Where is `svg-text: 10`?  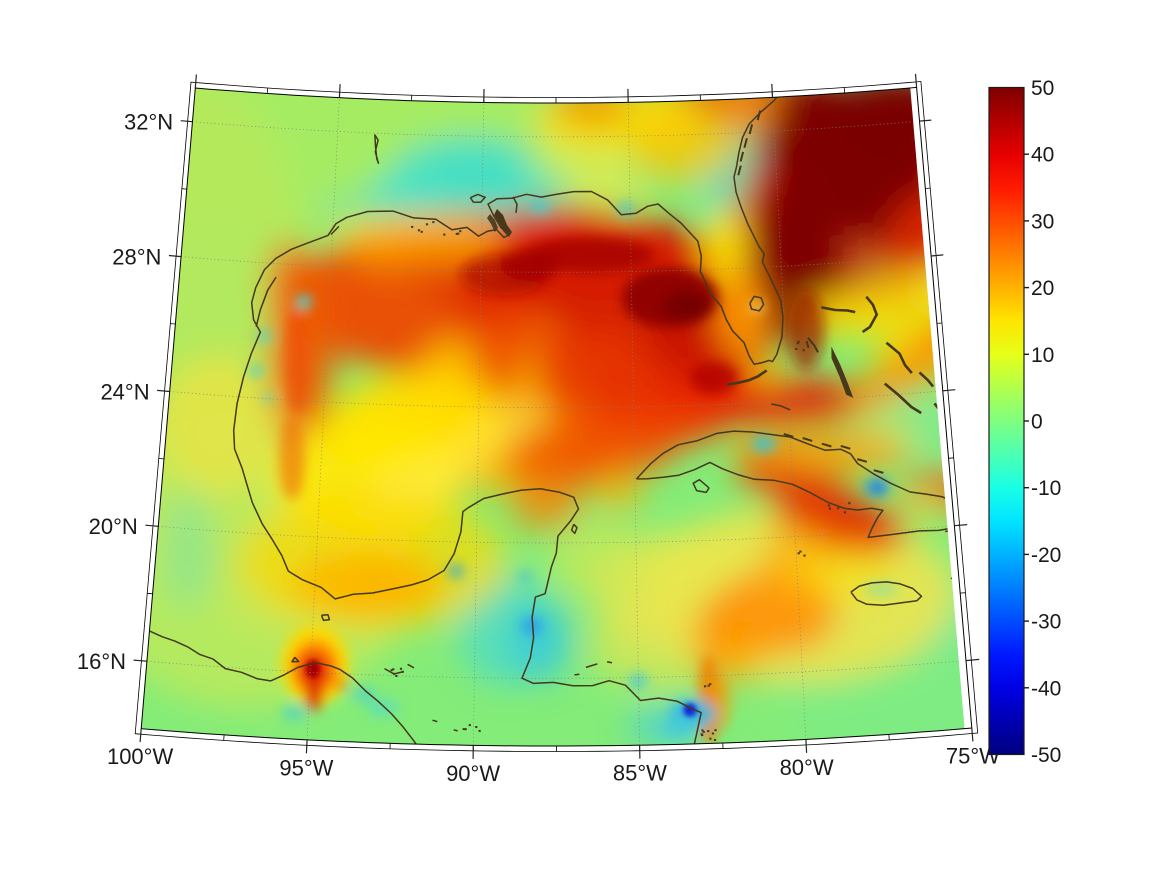 svg-text: 10 is located at coordinates (1042, 355).